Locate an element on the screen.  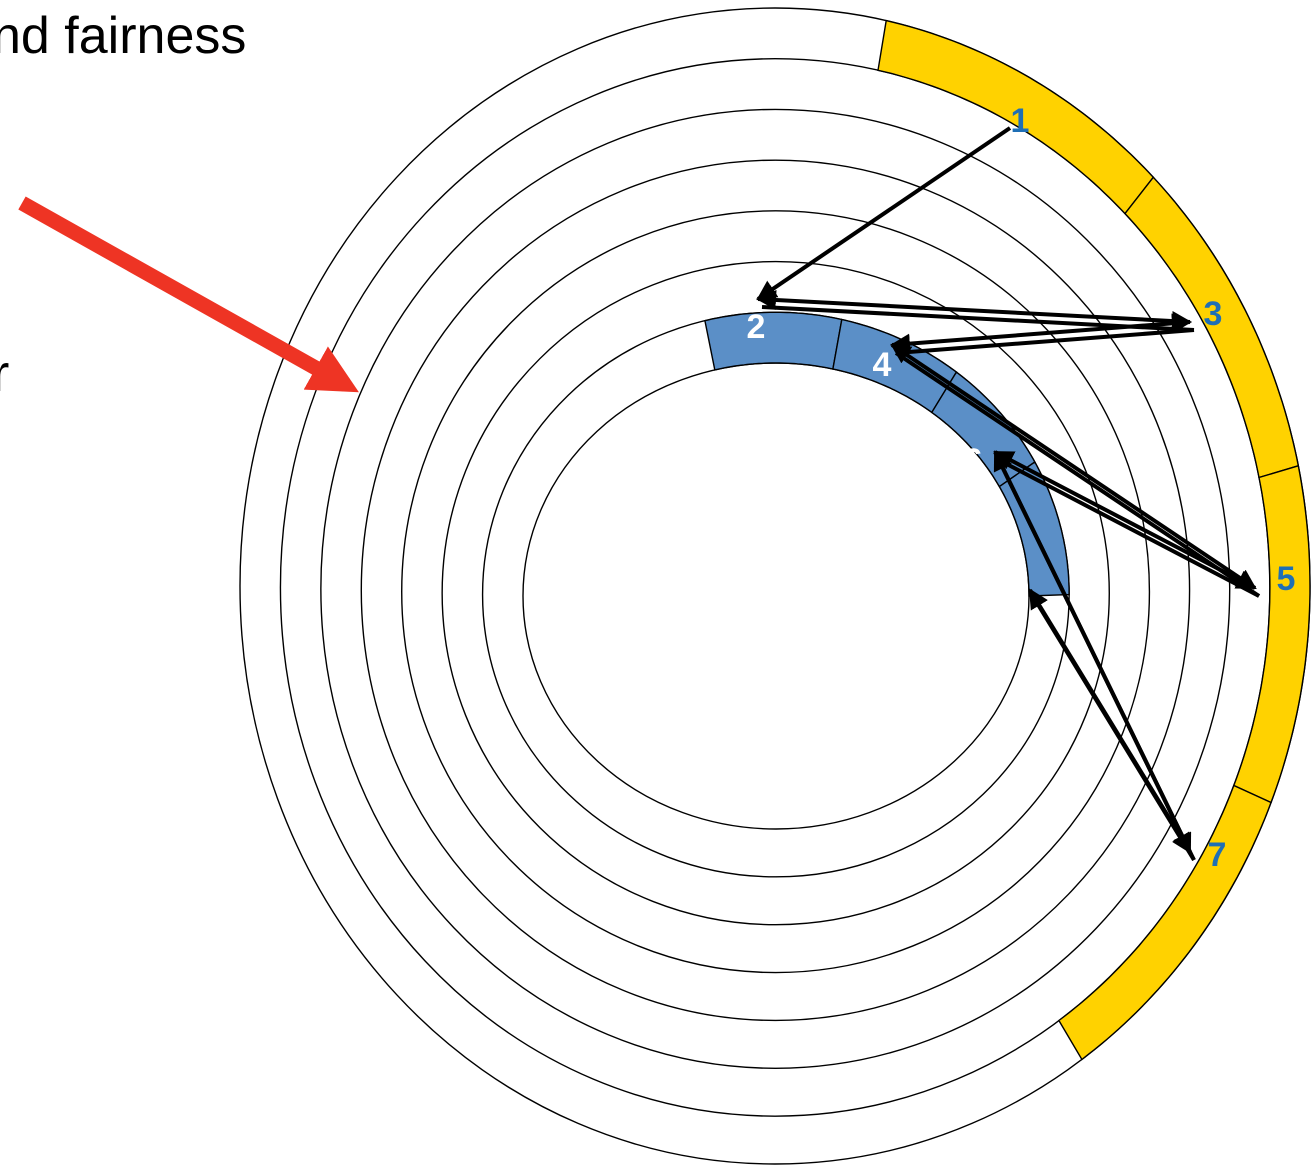
sector-label-7: 7 is located at coordinates (1217, 855).